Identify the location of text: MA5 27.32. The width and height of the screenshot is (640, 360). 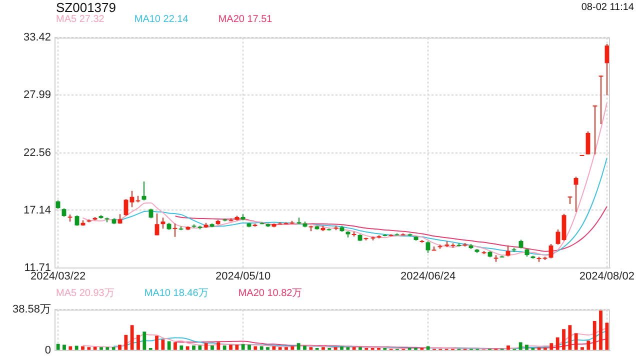
(80, 20).